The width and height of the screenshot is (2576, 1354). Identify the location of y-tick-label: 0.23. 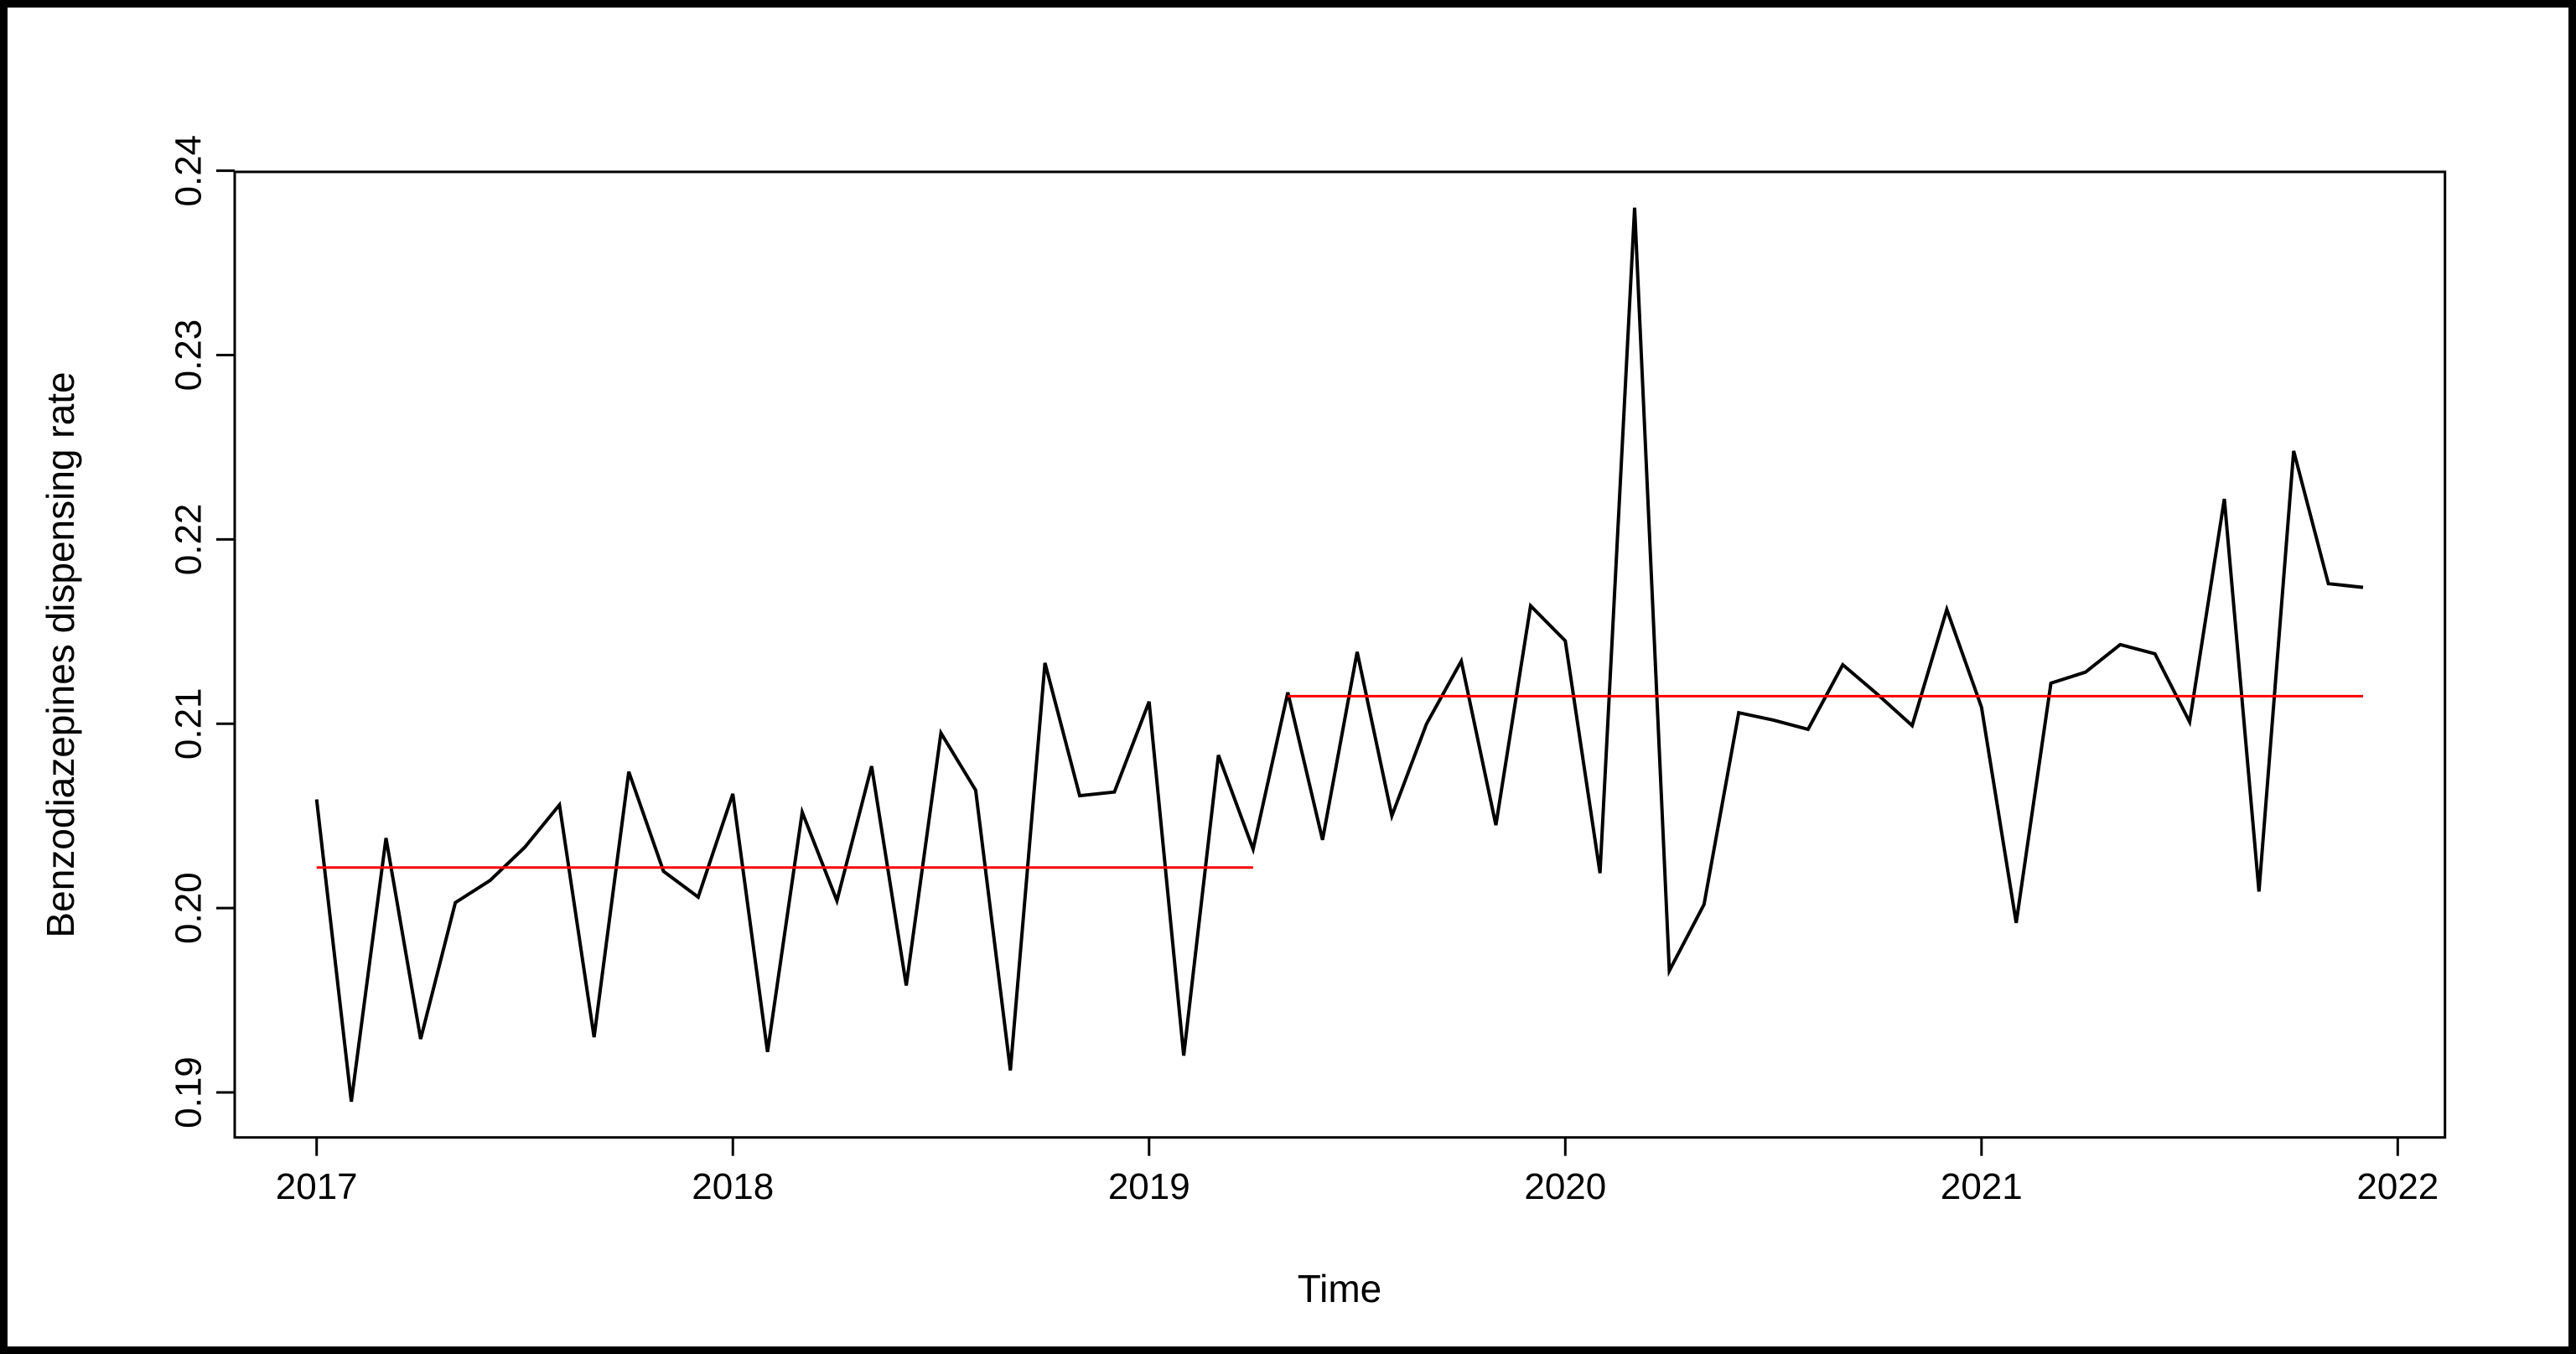
(189, 355).